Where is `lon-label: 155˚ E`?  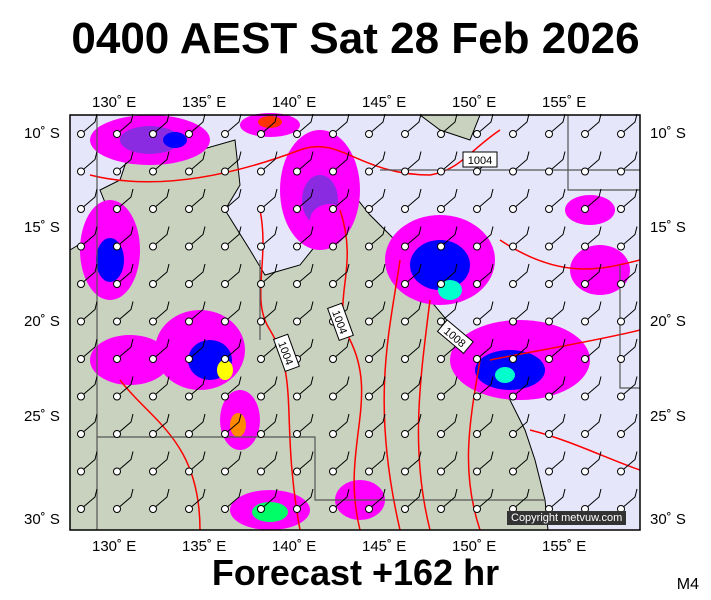
lon-label: 155˚ E is located at coordinates (564, 546).